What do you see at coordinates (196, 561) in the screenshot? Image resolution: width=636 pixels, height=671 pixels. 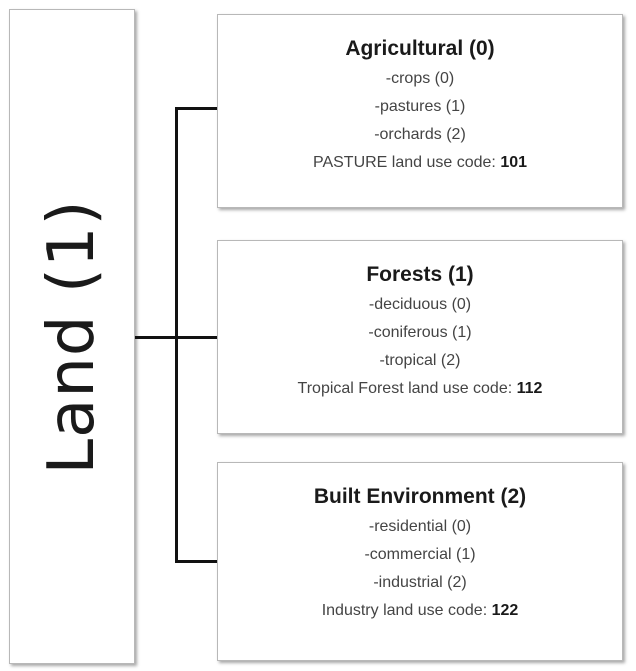 I see `connector-built-environment` at bounding box center [196, 561].